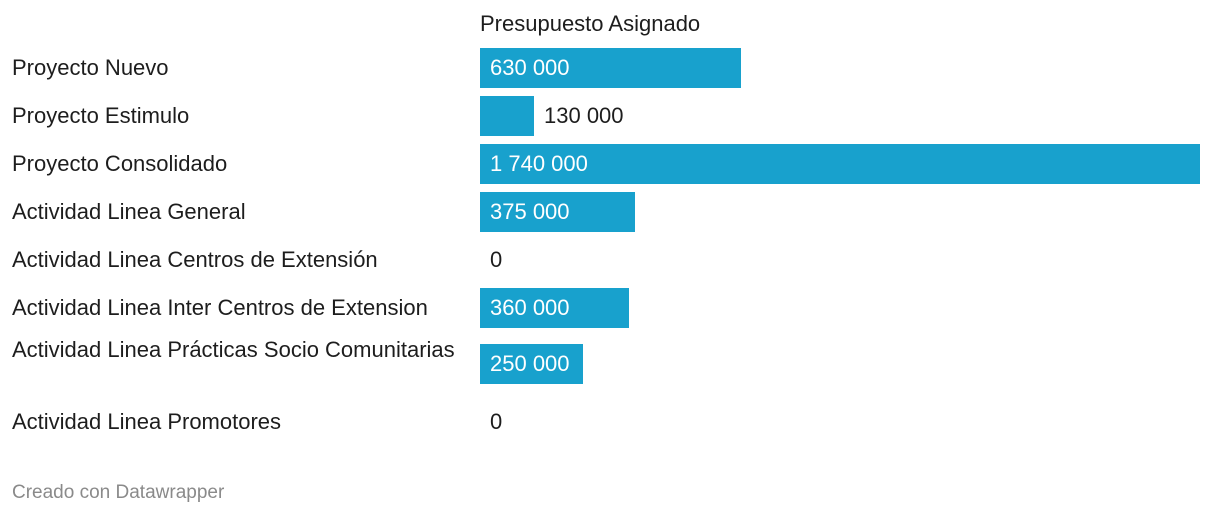 The height and width of the screenshot is (518, 1220). Describe the element at coordinates (590, 23) in the screenshot. I see `column-header: Presupuesto Asignado` at that location.